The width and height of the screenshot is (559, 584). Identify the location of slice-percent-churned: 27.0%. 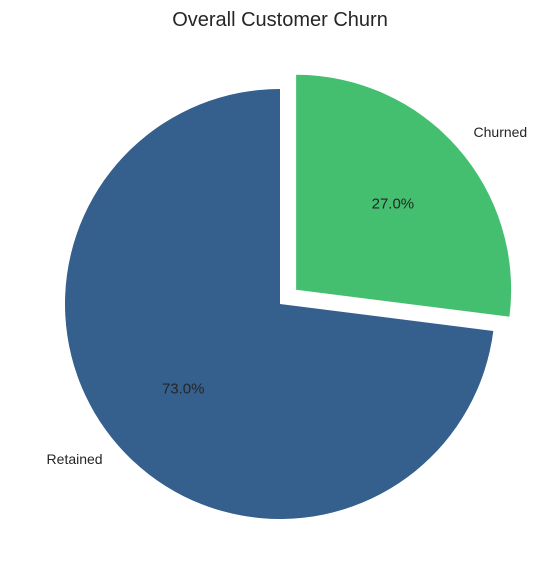
(393, 203).